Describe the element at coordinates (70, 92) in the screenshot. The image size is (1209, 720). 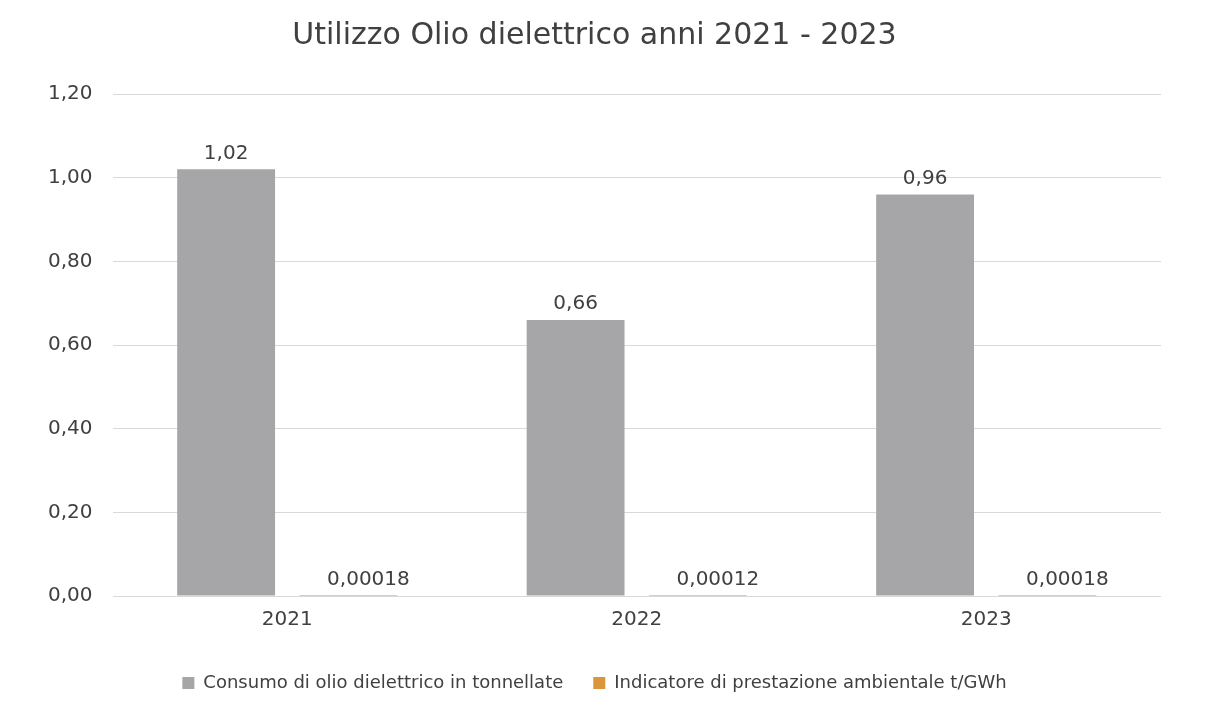
I see `y-tick-label: 1,20` at that location.